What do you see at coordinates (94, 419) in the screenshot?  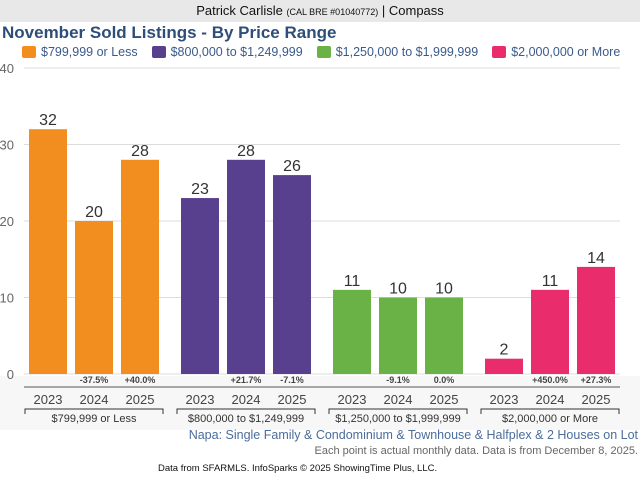 I see `group-label: $799,999 or Less` at bounding box center [94, 419].